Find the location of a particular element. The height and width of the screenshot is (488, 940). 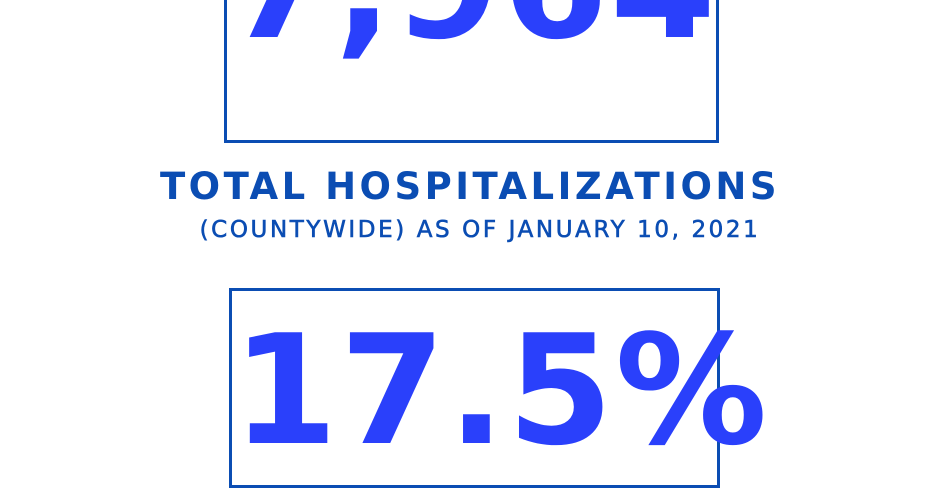

stat-subtitle: (COUNTYWIDE) AS OF JANUARY 10, 2021 is located at coordinates (480, 230).